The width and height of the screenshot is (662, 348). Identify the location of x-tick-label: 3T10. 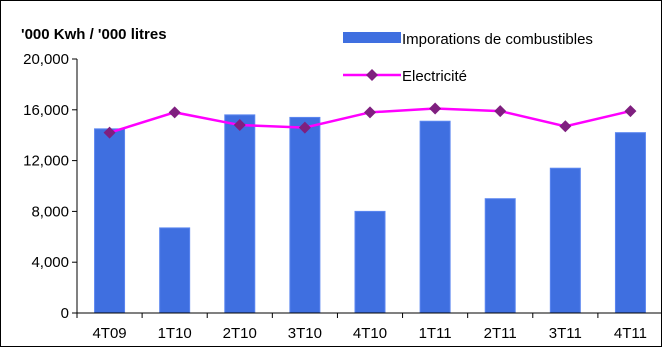
(305, 333).